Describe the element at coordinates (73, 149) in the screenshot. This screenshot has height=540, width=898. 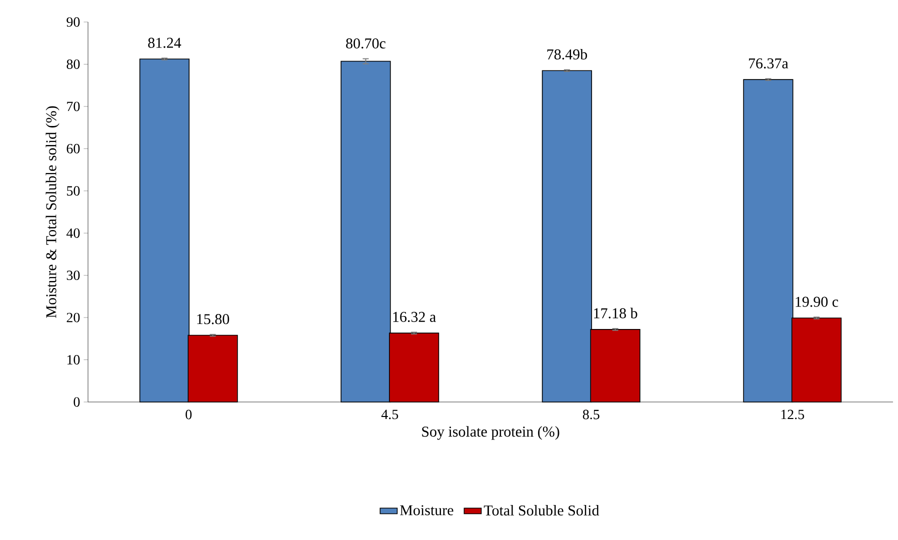
I see `y-tick-label: 60` at that location.